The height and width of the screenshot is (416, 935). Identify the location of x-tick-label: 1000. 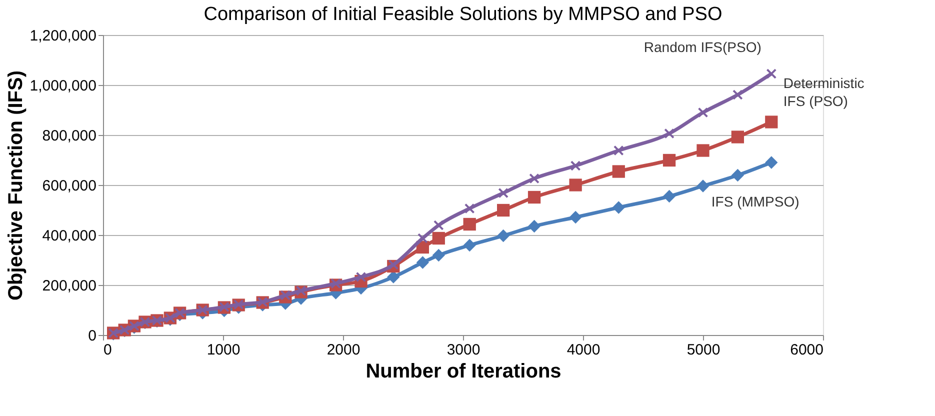
(223, 350).